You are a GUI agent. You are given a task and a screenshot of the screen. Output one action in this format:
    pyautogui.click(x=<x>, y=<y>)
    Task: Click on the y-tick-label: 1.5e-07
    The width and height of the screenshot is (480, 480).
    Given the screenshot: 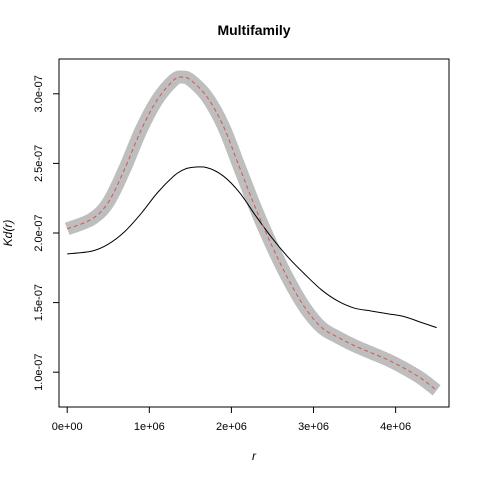 What is the action you would take?
    pyautogui.click(x=39, y=302)
    